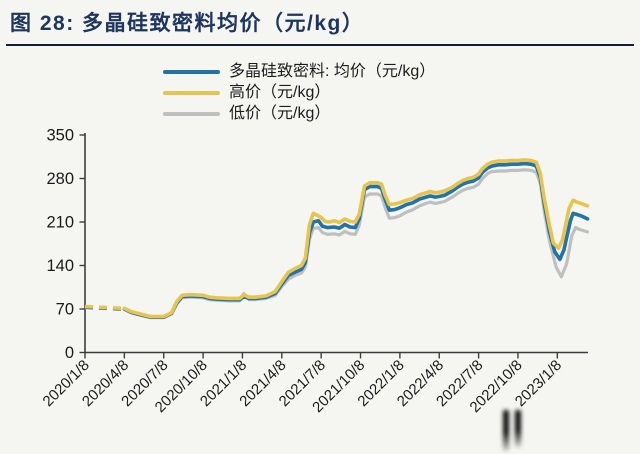  What do you see at coordinates (69, 353) in the screenshot?
I see `y-tick-label: 0` at bounding box center [69, 353].